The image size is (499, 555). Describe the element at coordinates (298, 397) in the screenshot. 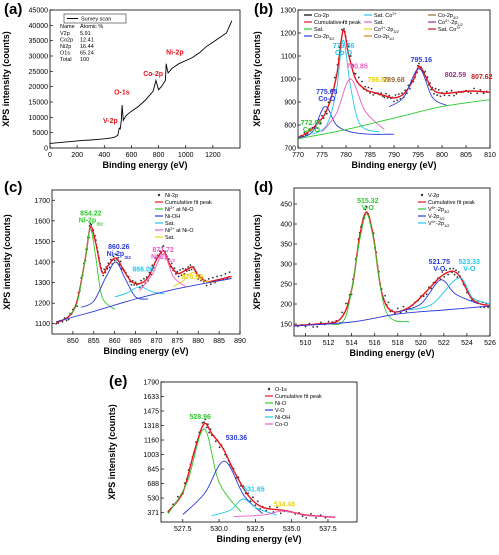

I see `legend-label: Cumulative fit peak` at that location.